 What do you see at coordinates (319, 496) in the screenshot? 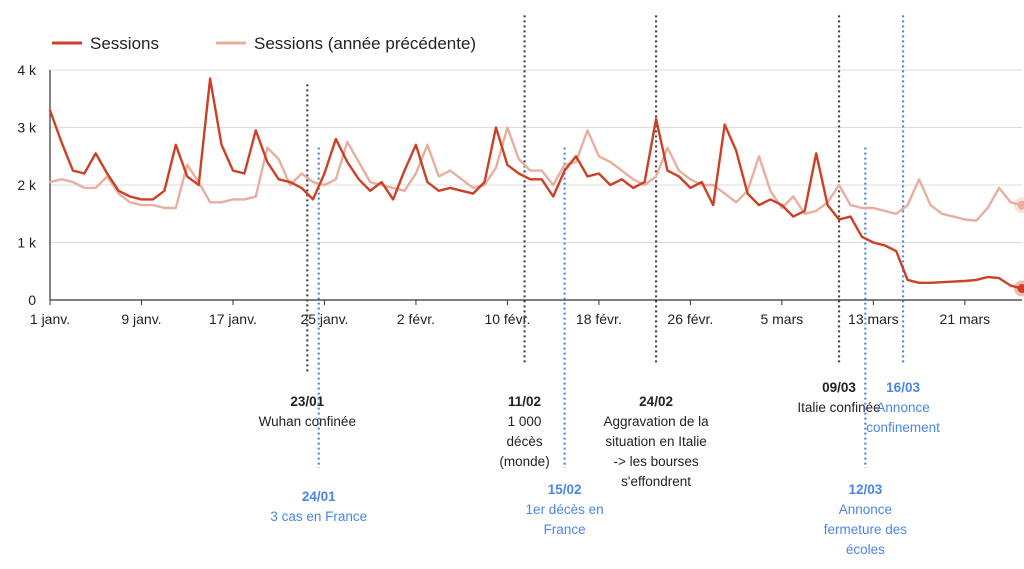
I see `event-date-label: 24/01` at bounding box center [319, 496].